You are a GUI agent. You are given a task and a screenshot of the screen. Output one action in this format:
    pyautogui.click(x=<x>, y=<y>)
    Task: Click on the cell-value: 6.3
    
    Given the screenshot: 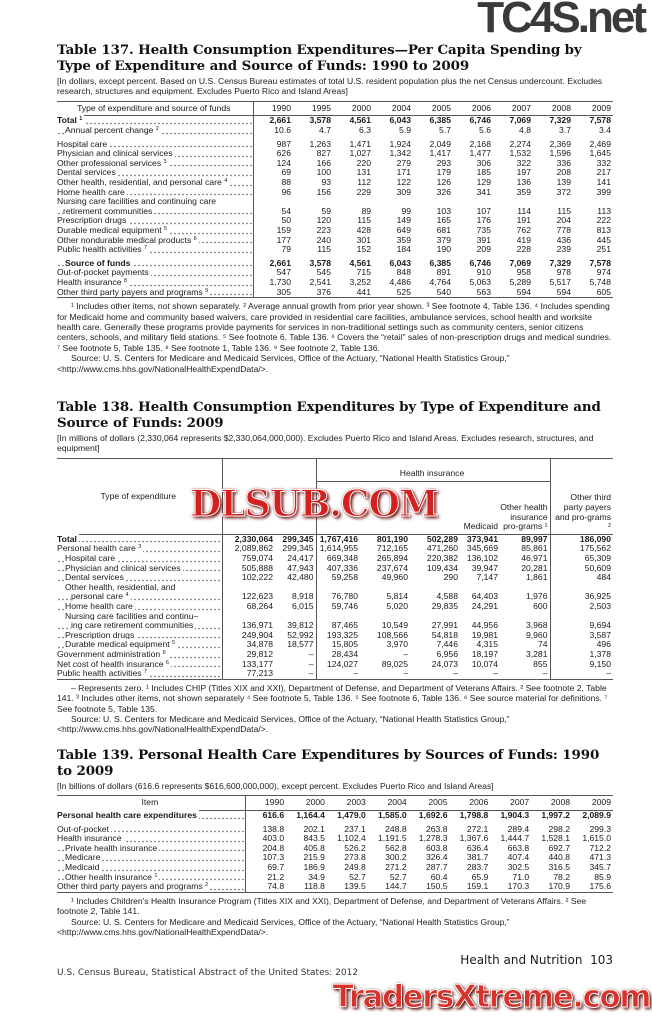 What is the action you would take?
    pyautogui.click(x=365, y=130)
    